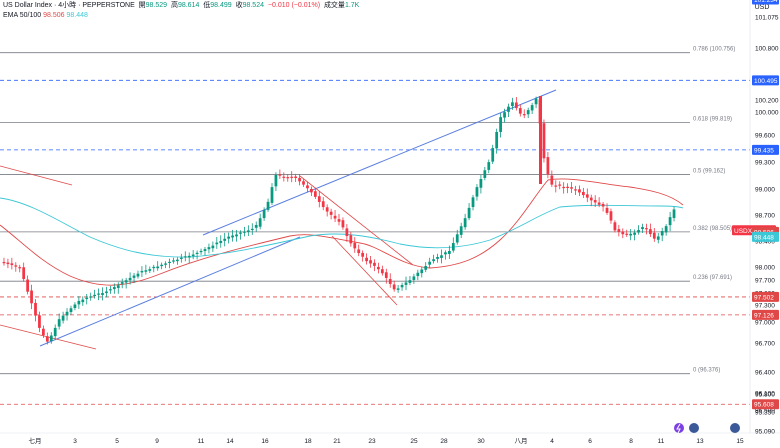 The image size is (780, 448). I want to click on descending-channel-lower, so click(364, 270).